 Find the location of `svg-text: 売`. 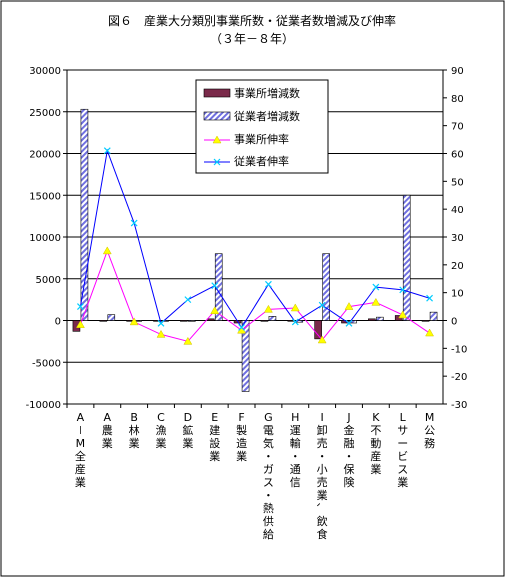

svg-text: 売 is located at coordinates (322, 443).